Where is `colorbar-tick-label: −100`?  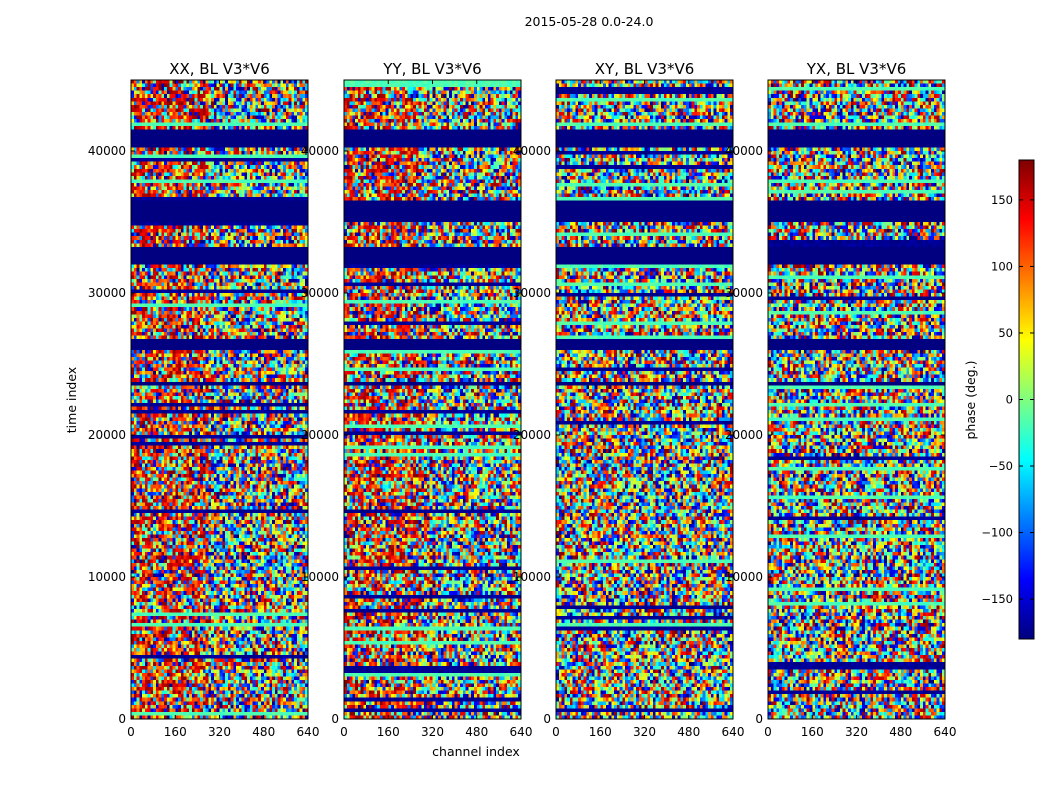 colorbar-tick-label: −100 is located at coordinates (997, 533).